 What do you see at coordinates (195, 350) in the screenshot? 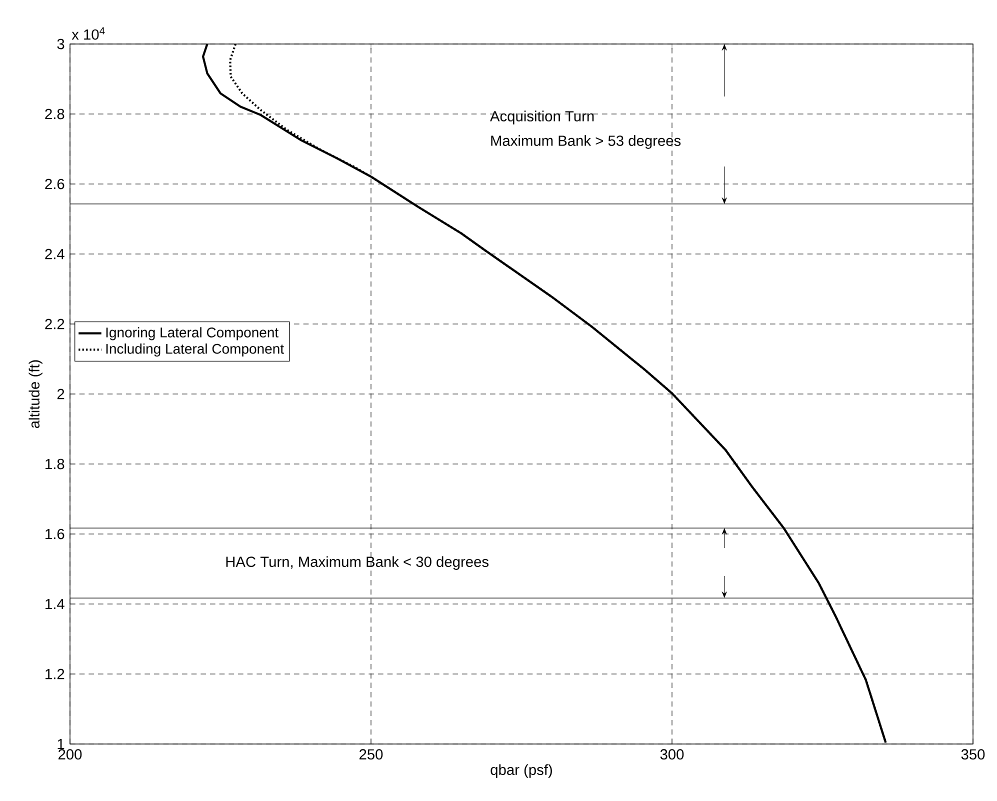
I see `legend-label: Including Lateral Component` at bounding box center [195, 350].